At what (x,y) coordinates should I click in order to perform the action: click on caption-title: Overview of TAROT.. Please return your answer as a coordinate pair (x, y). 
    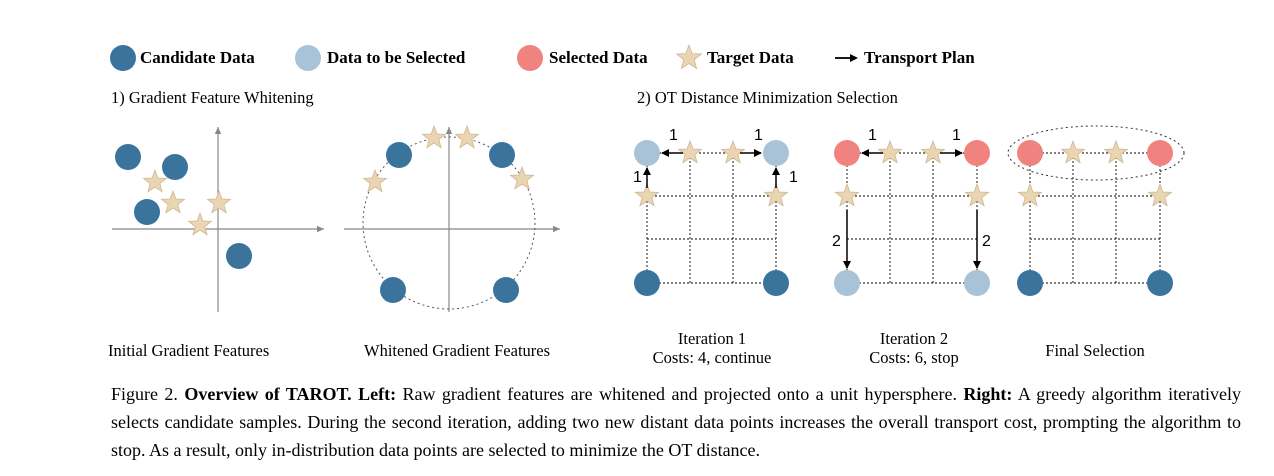
    Looking at the image, I should click on (268, 394).